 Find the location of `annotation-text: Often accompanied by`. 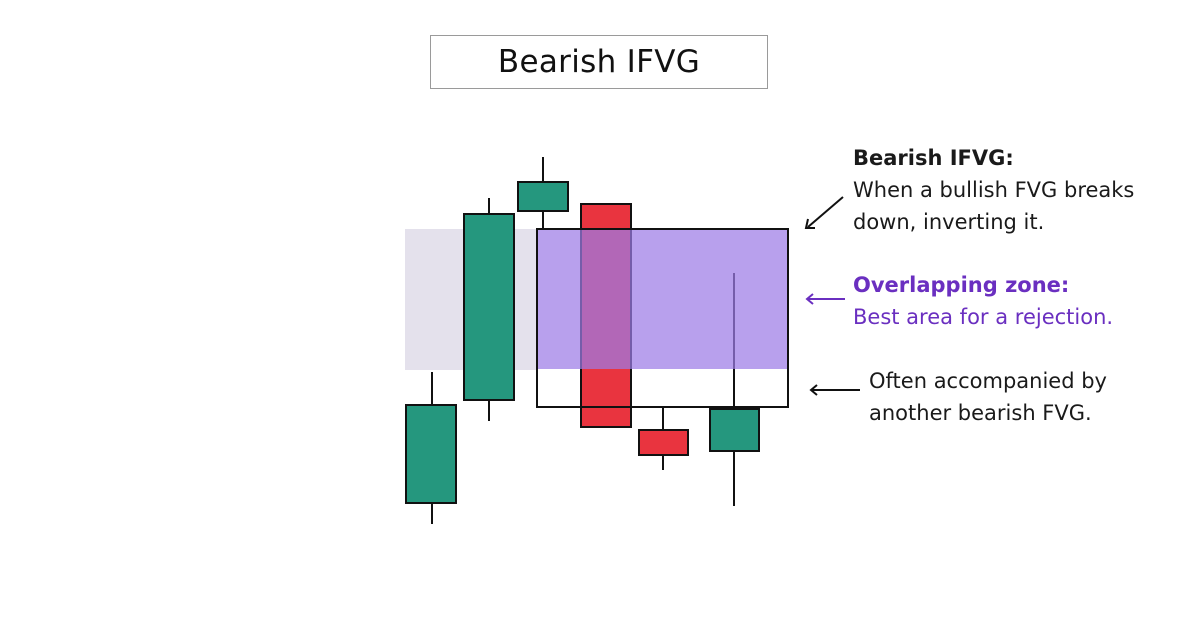

annotation-text: Often accompanied by is located at coordinates (988, 381).